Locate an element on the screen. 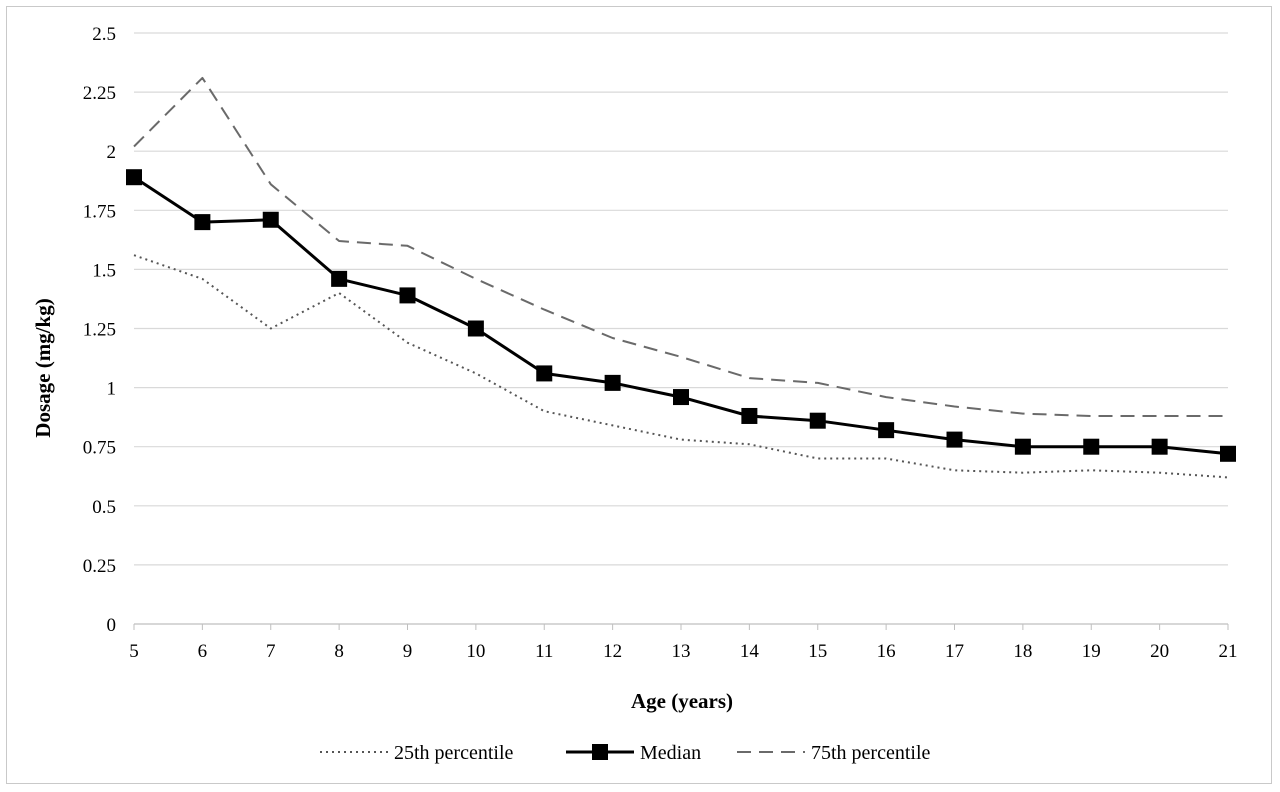 Image resolution: width=1280 pixels, height=792 pixels. x-tick-label: 17 is located at coordinates (954, 651).